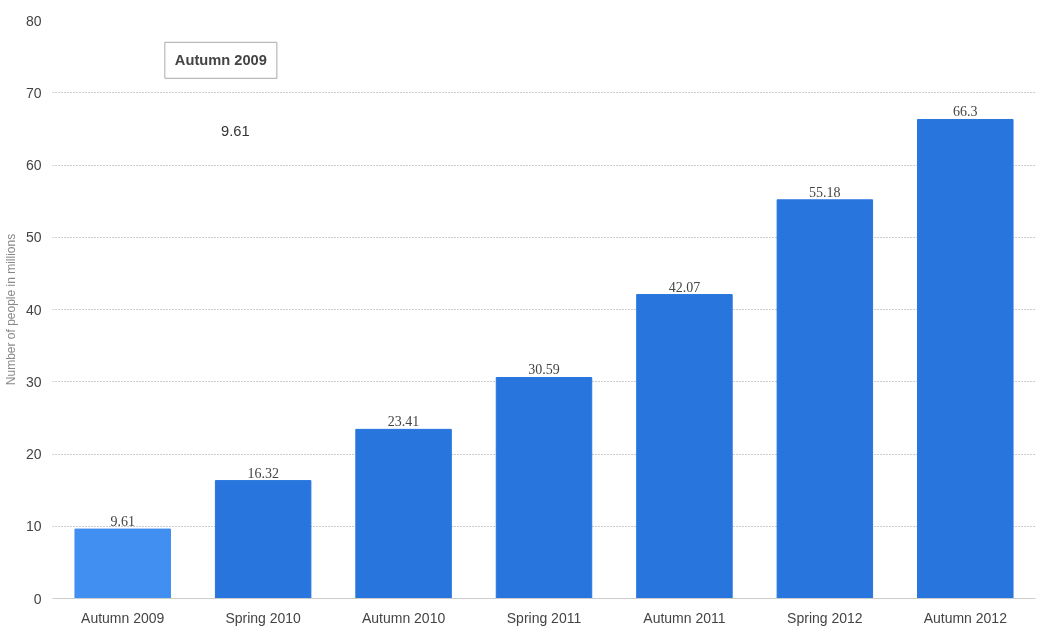 Image resolution: width=1044 pixels, height=632 pixels. What do you see at coordinates (684, 287) in the screenshot?
I see `data-label: 42.07` at bounding box center [684, 287].